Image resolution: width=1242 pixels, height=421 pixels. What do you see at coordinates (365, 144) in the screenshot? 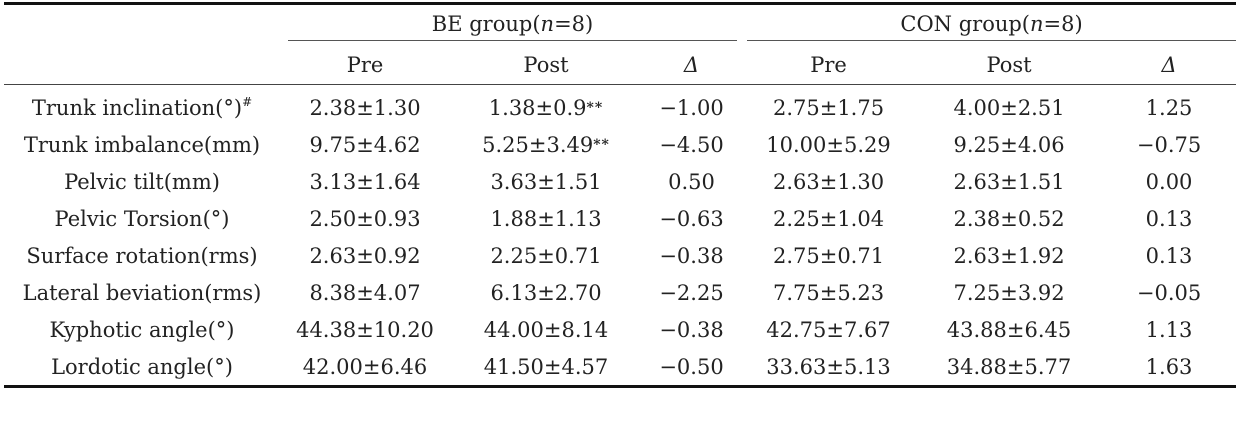
I see `cell-value: 9.75±4.62` at bounding box center [365, 144].